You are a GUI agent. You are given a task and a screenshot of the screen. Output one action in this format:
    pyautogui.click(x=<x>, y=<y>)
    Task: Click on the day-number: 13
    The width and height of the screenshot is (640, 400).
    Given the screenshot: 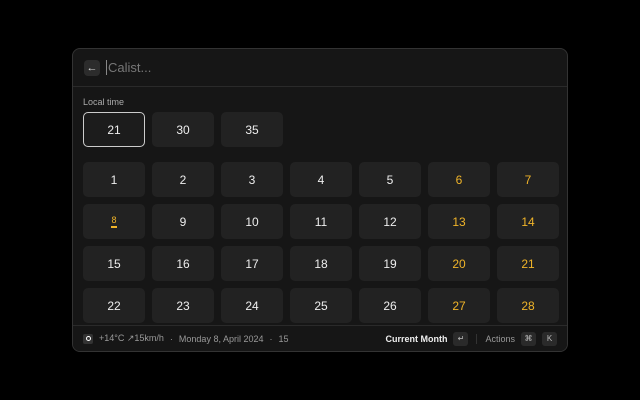 What is the action you would take?
    pyautogui.click(x=459, y=221)
    